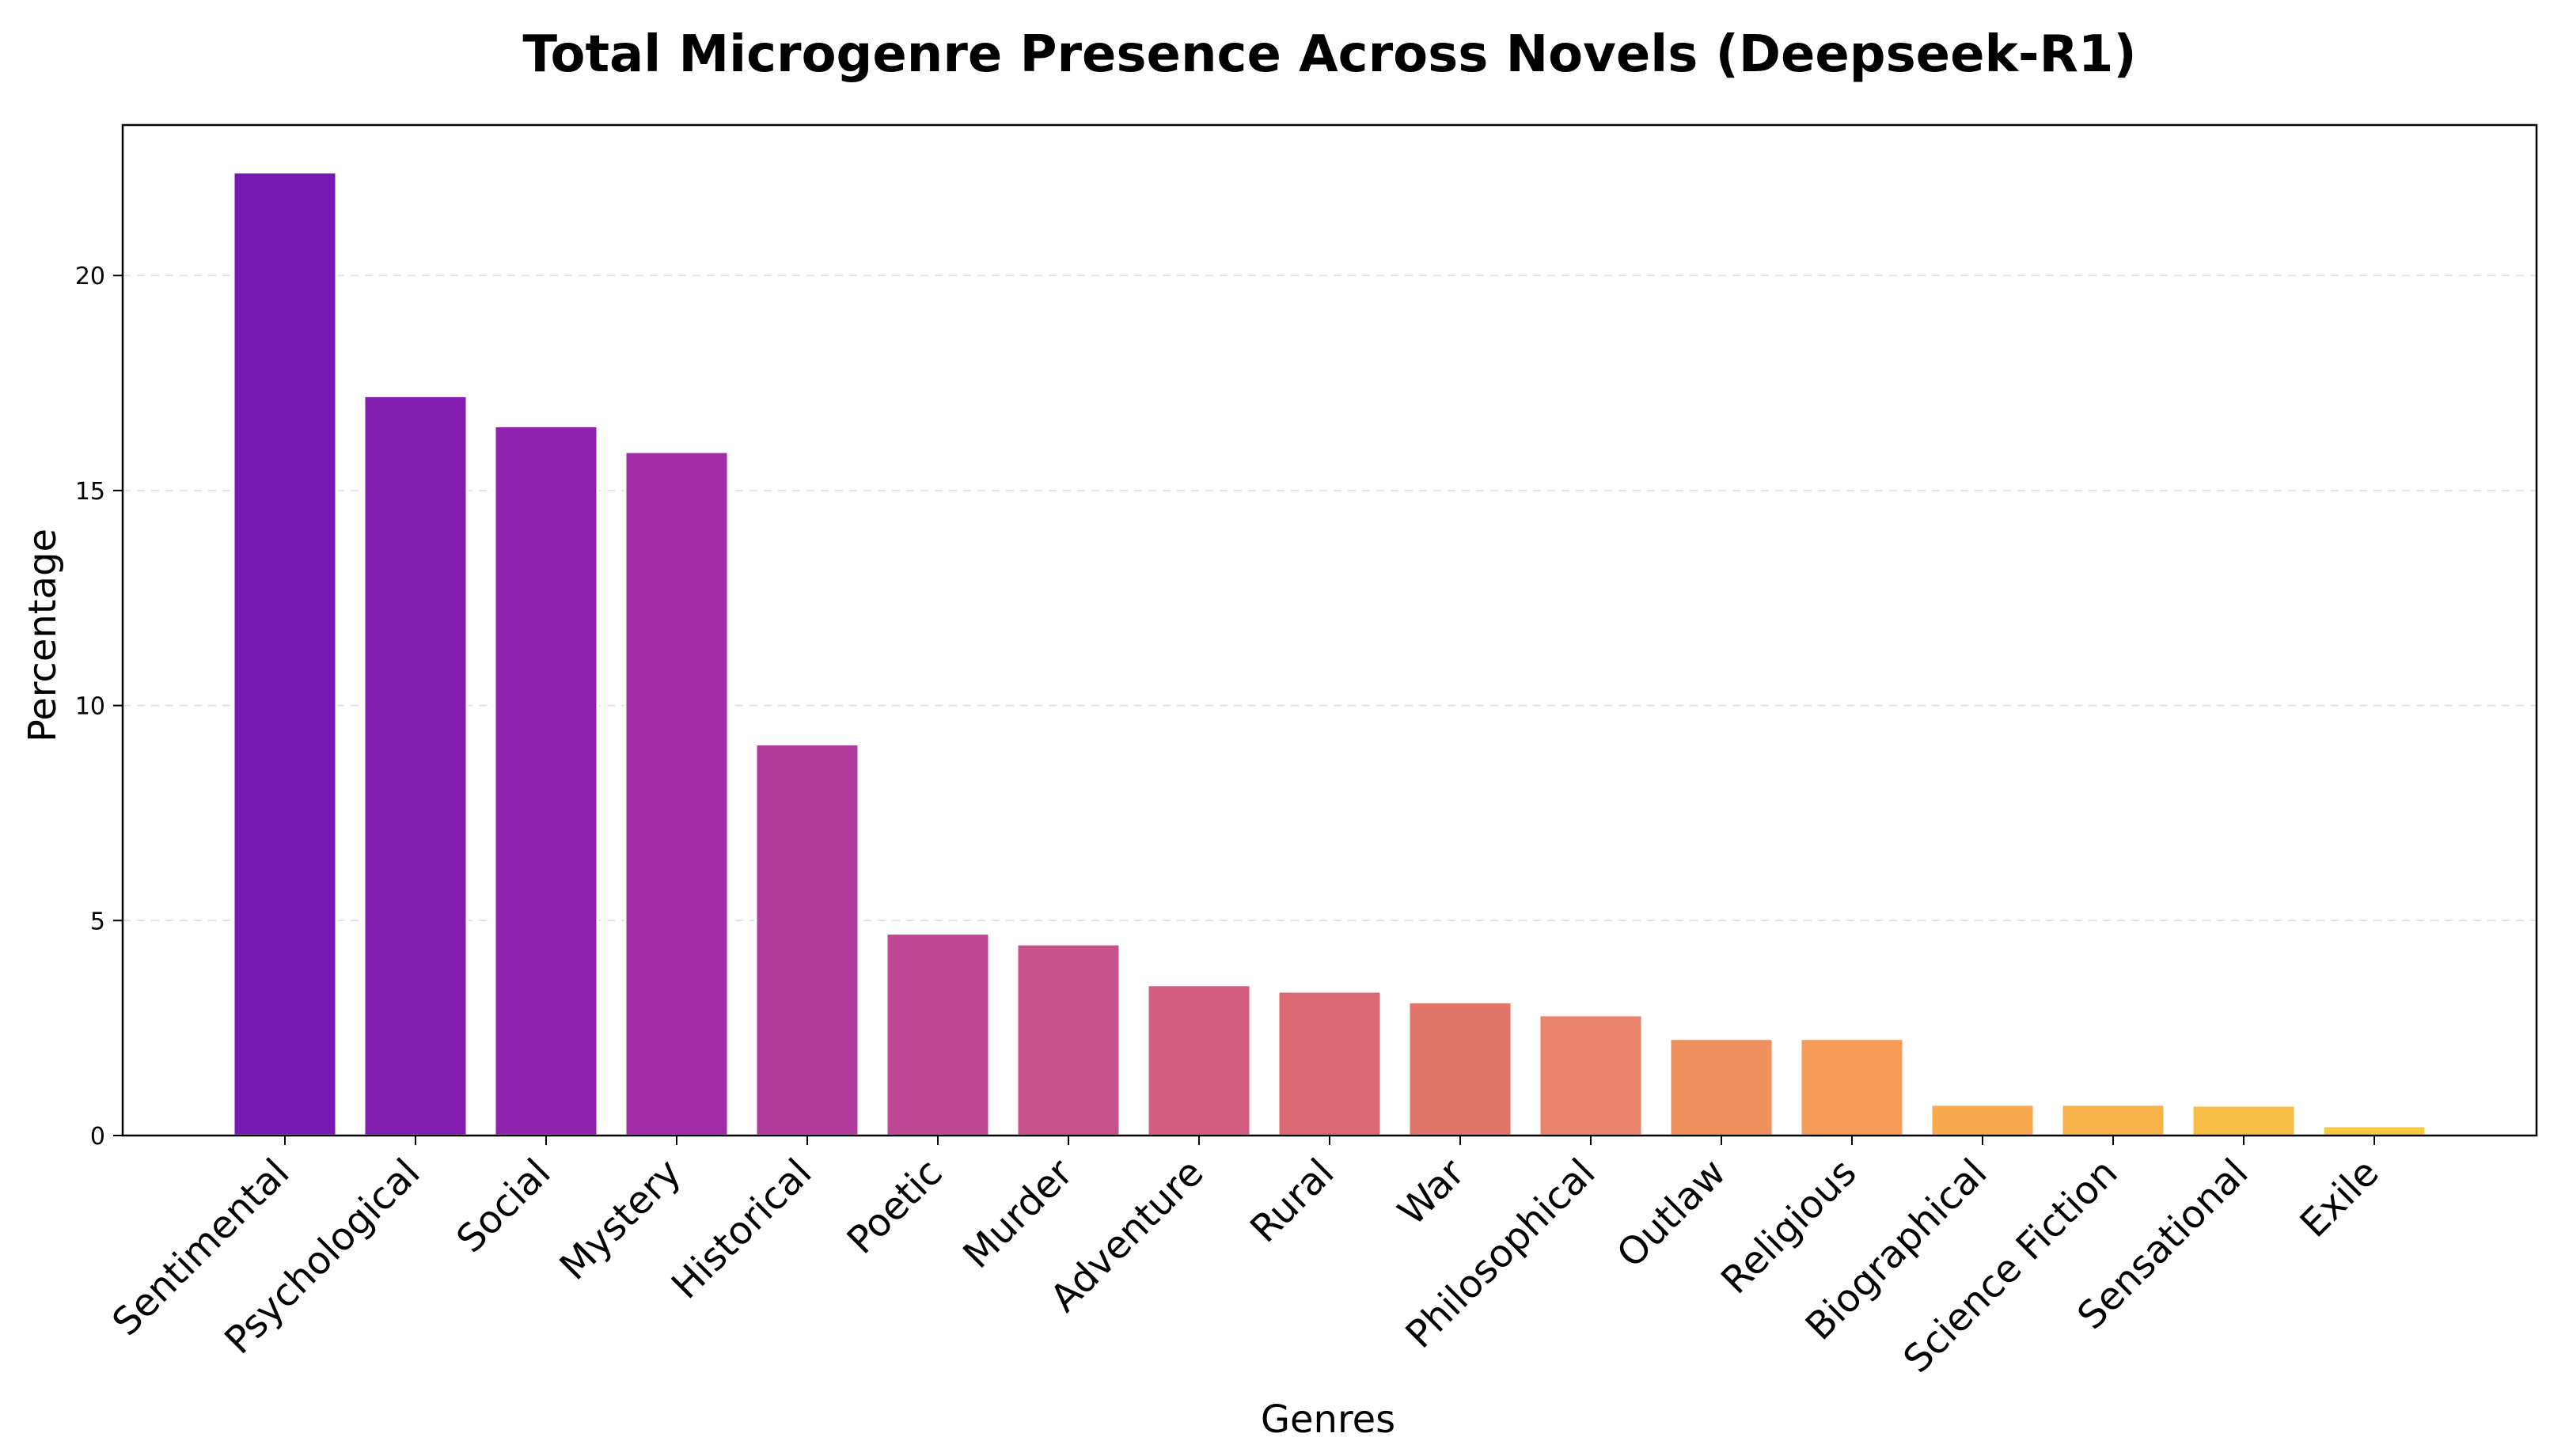  I want to click on x-tick-label: Rural, so click(1292, 1201).